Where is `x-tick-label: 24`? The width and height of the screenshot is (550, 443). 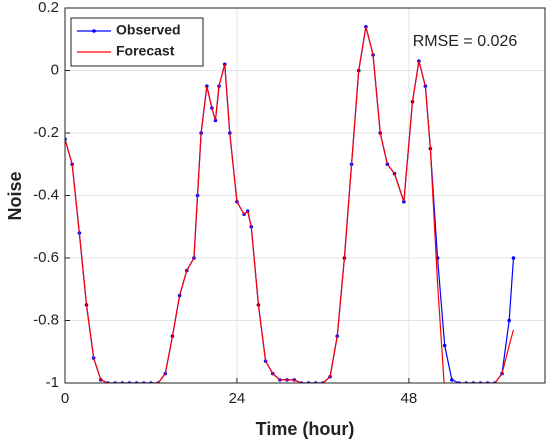 x-tick-label: 24 is located at coordinates (237, 398).